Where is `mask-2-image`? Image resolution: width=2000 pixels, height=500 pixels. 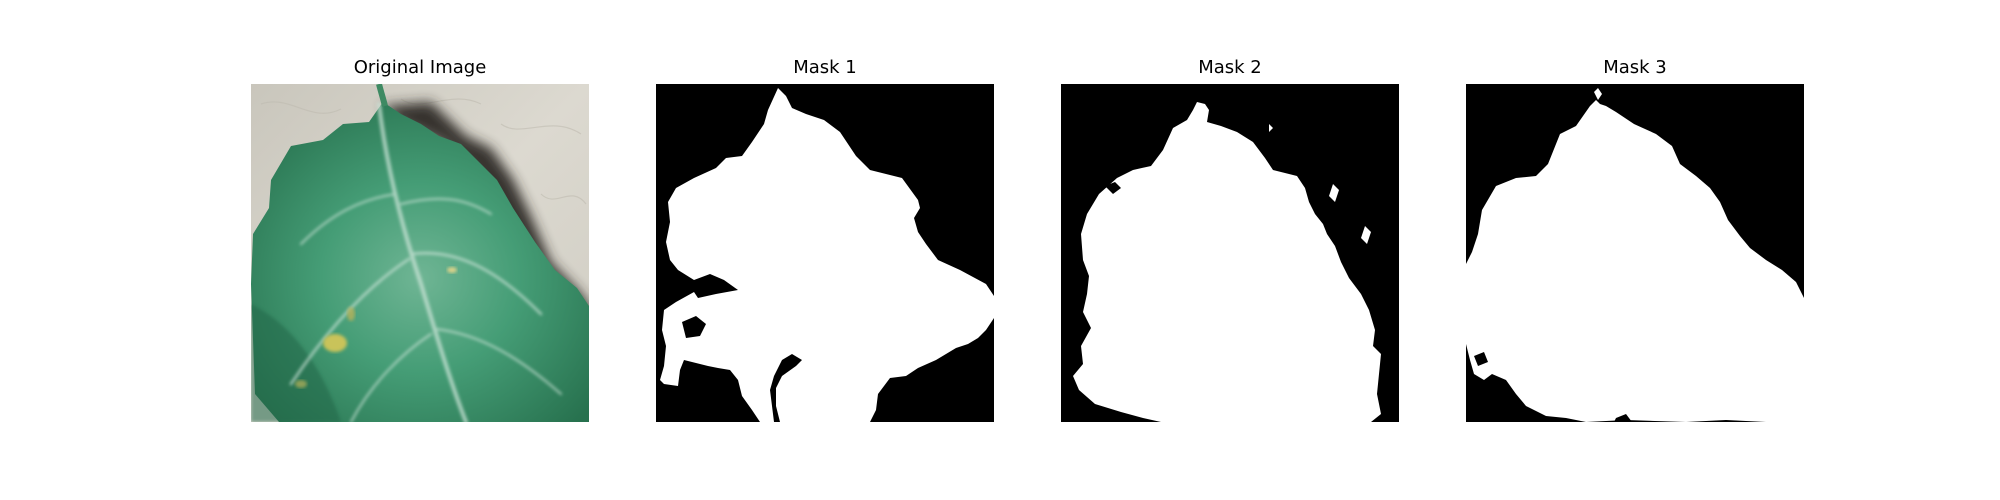
mask-2-image is located at coordinates (1230, 253).